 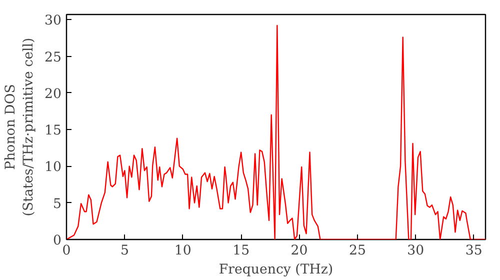 What do you see at coordinates (183, 251) in the screenshot?
I see `x-tick-label: 10` at bounding box center [183, 251].